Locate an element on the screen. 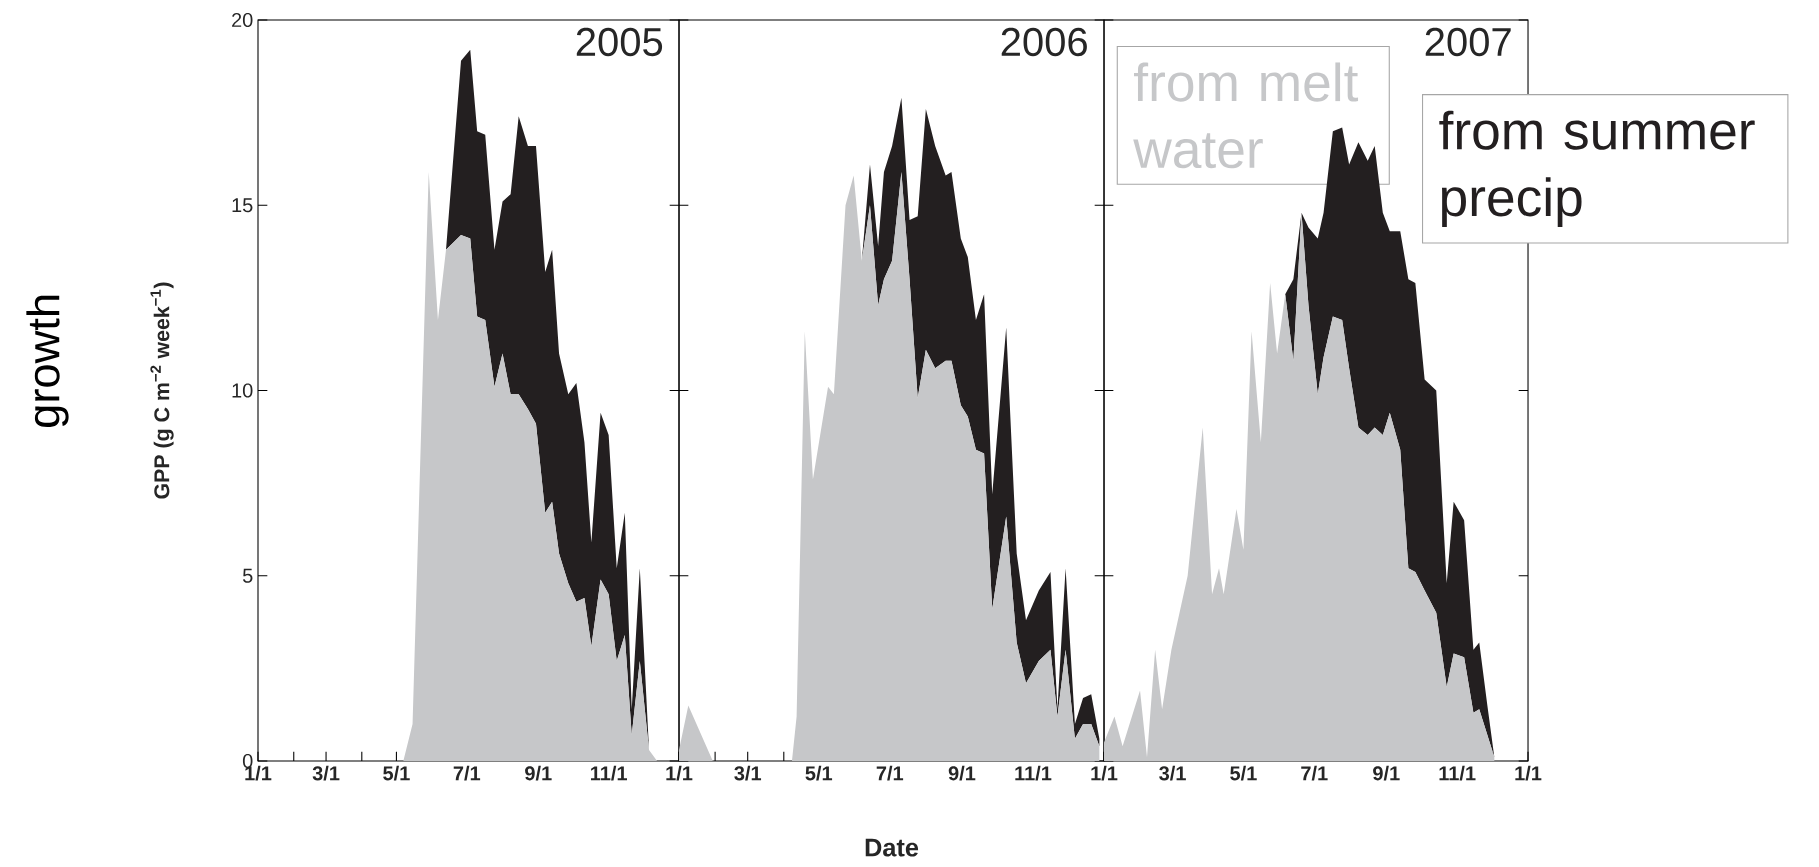 Image resolution: width=1819 pixels, height=867 pixels. y-tick-label: 20 is located at coordinates (242, 20).